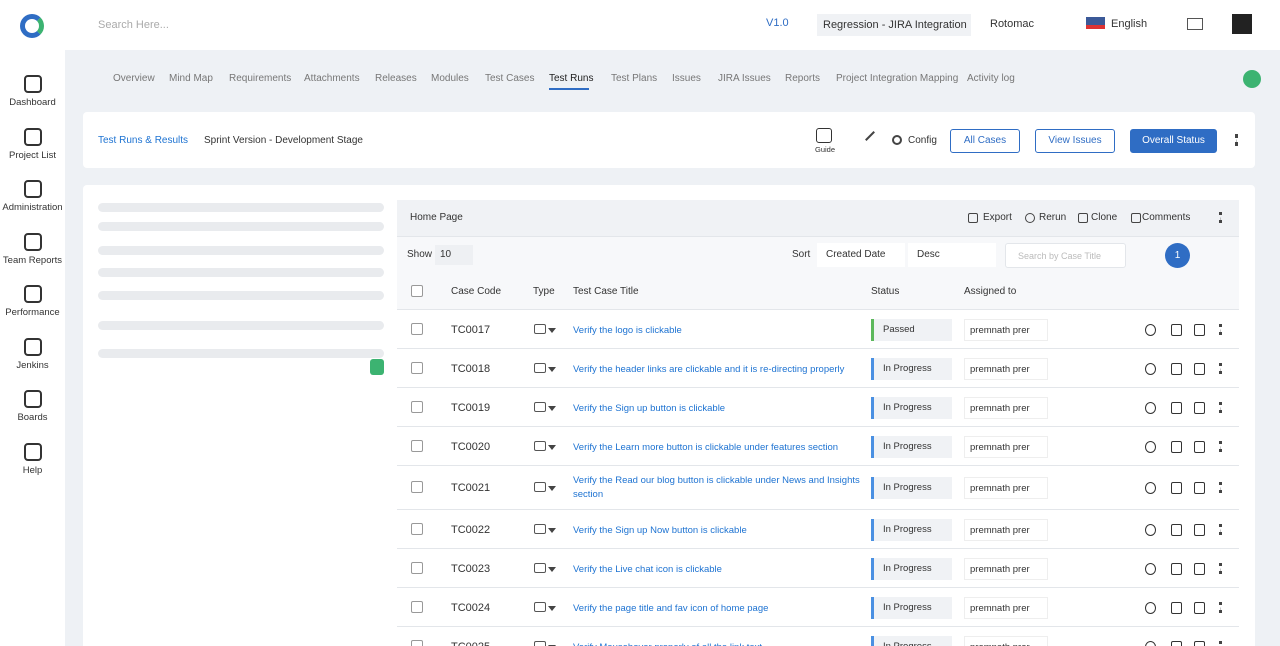 This screenshot has height=646, width=1280. I want to click on tab: Attachments, so click(332, 78).